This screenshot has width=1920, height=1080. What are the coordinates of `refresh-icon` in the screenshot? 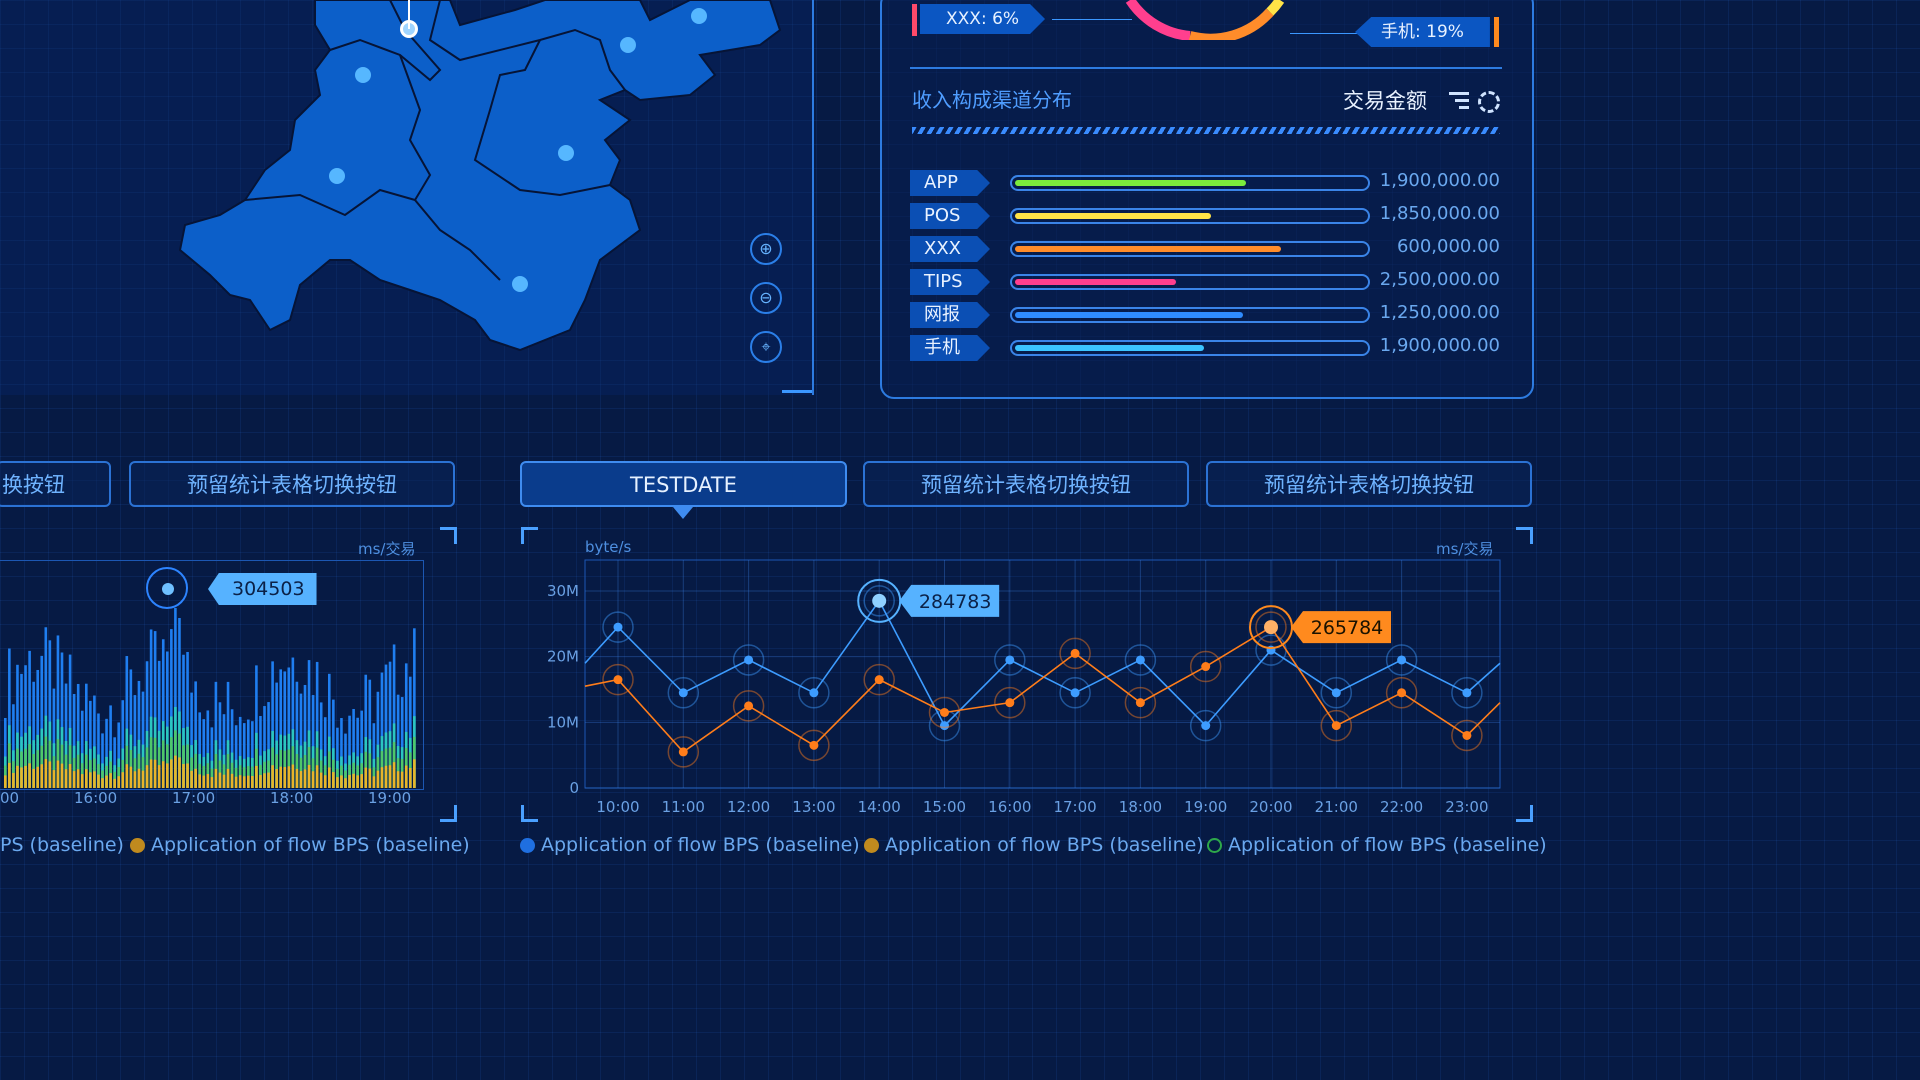 It's located at (1489, 102).